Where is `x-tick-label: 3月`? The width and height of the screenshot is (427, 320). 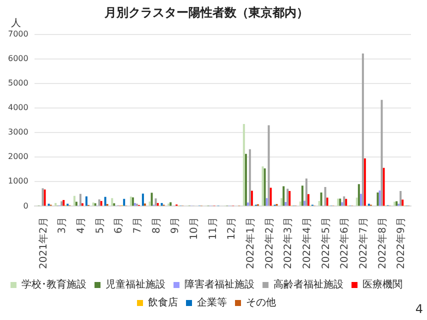 x-tick-label: 3月 is located at coordinates (62, 225).